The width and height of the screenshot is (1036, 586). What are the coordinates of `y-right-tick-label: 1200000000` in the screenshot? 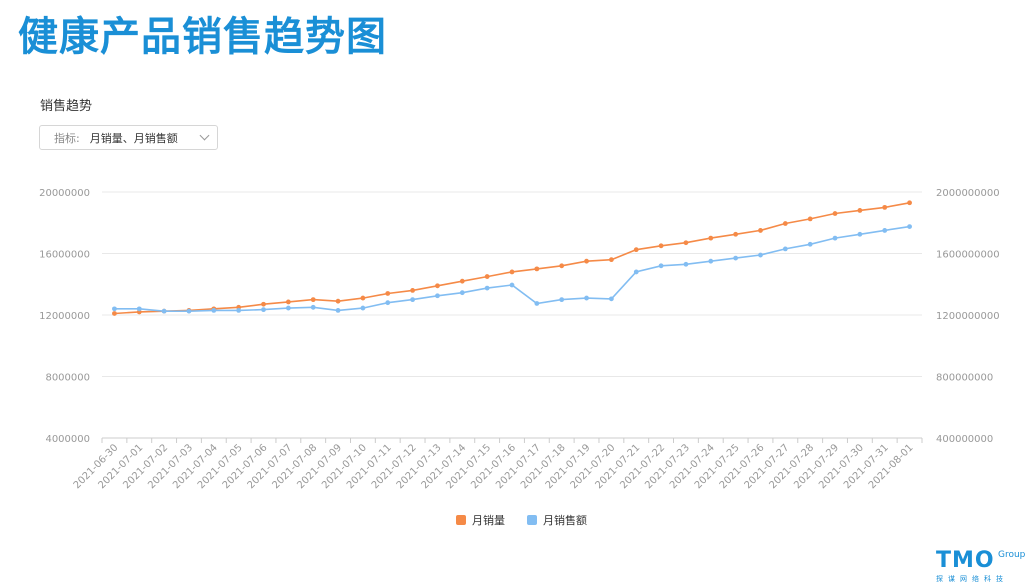 It's located at (968, 316).